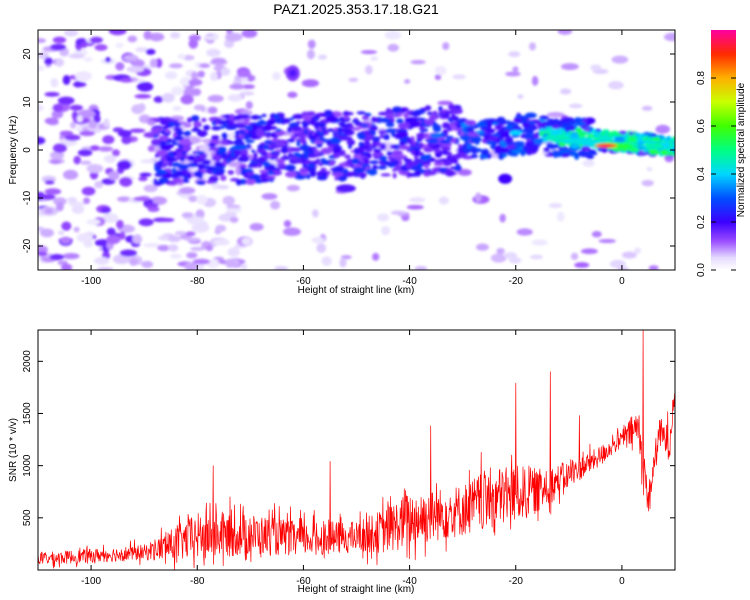 This screenshot has width=750, height=600. Describe the element at coordinates (27, 413) in the screenshot. I see `snr-y-tick-label: 1500` at that location.